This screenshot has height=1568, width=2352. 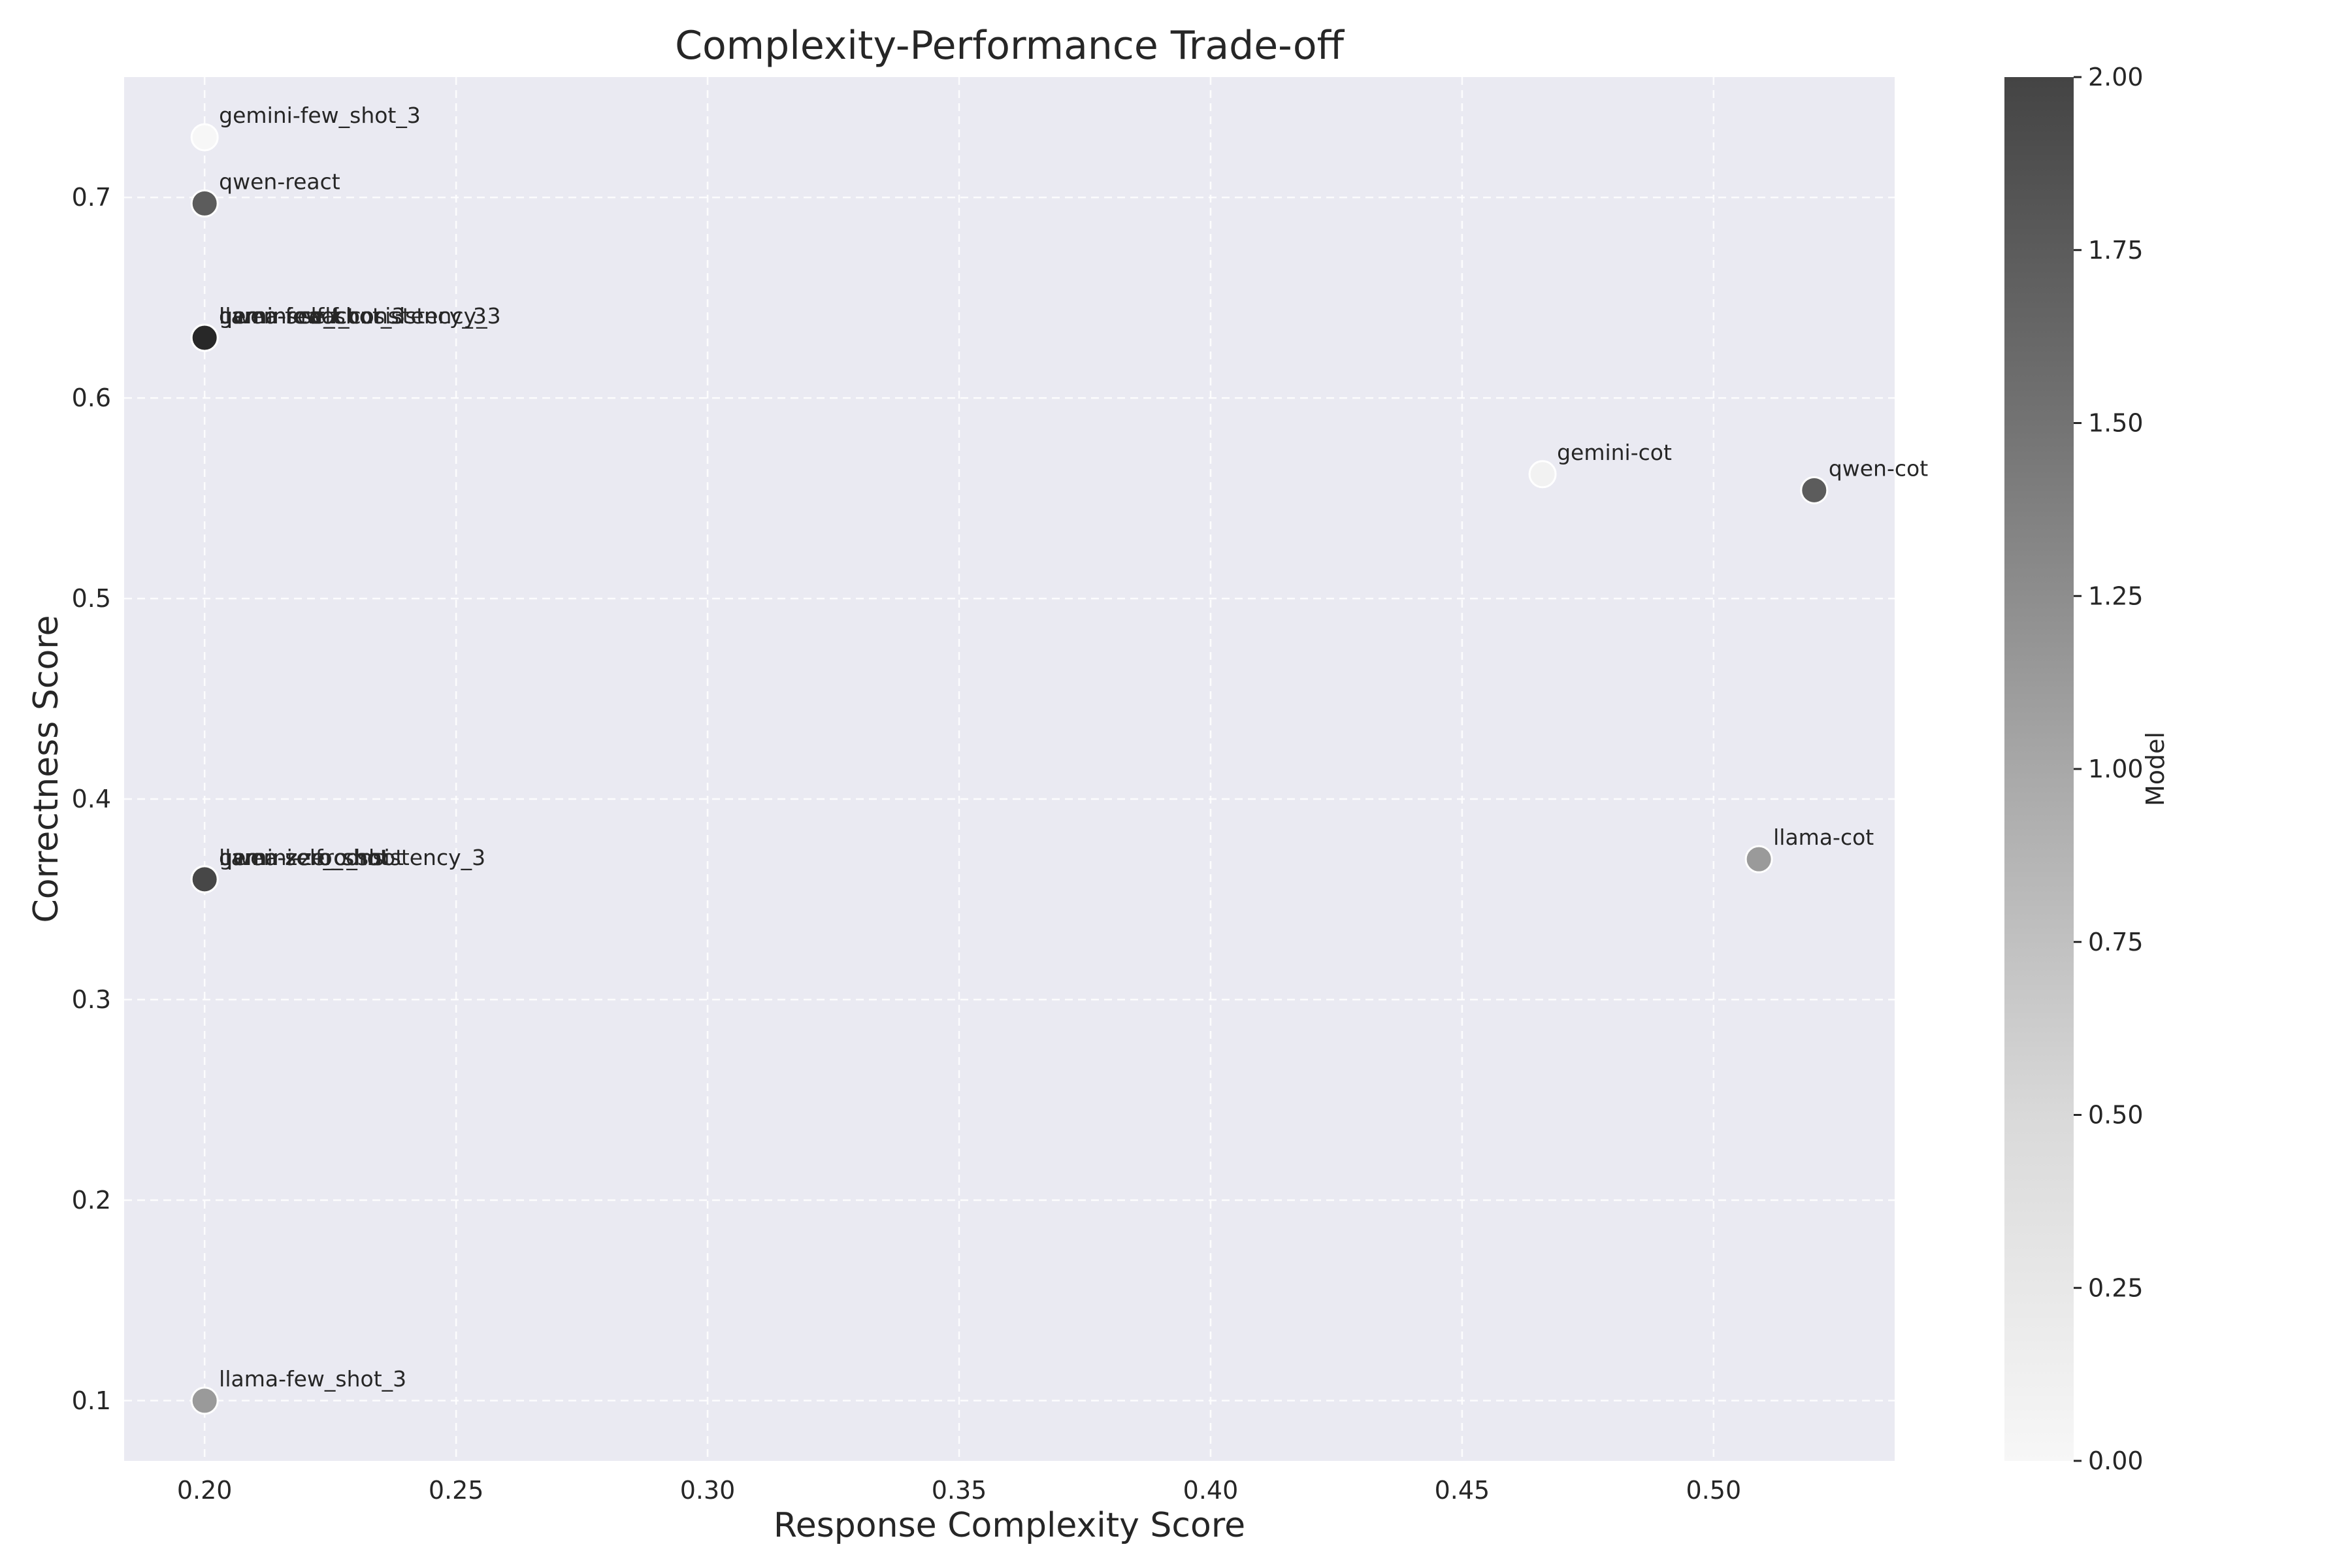 What do you see at coordinates (1878, 468) in the screenshot?
I see `point-label: qwen-cot` at bounding box center [1878, 468].